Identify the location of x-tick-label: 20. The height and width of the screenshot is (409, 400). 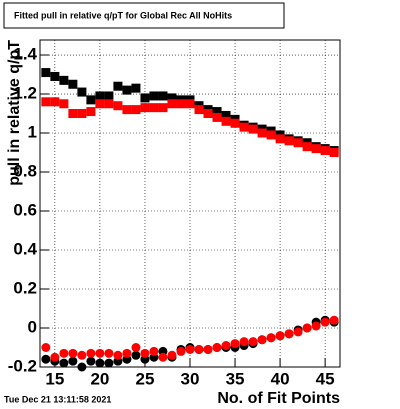
(99, 378).